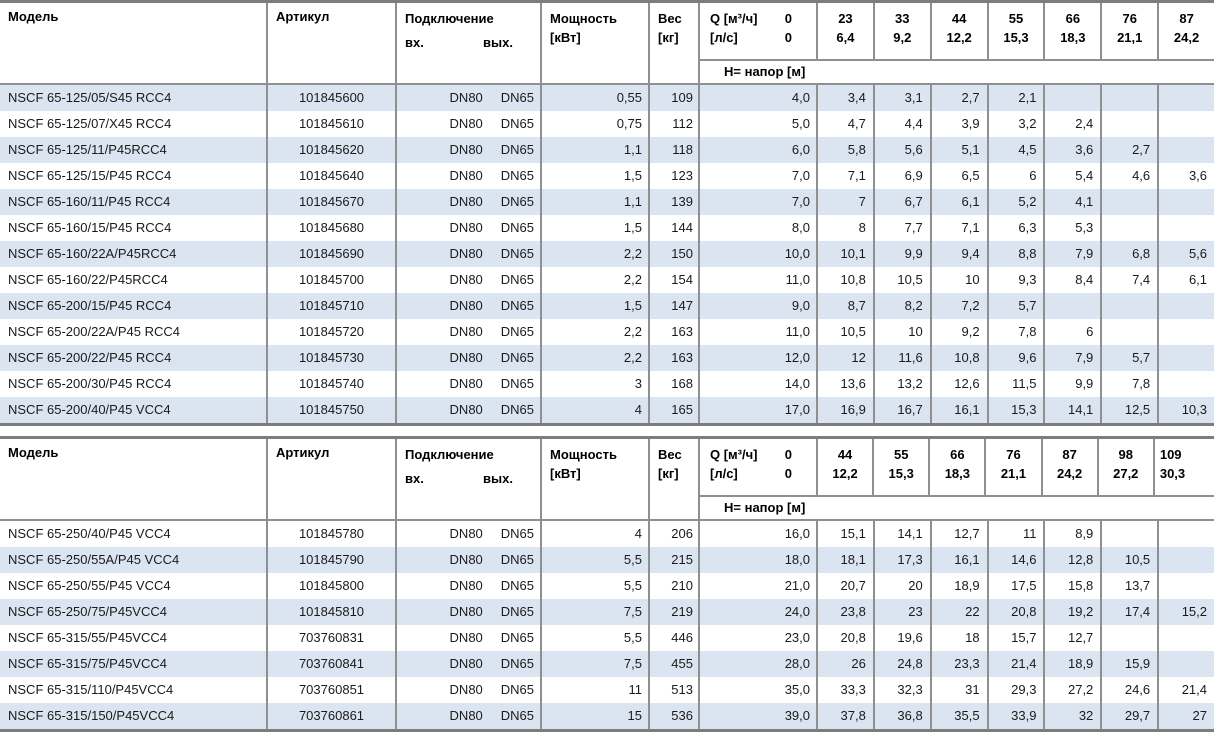  Describe the element at coordinates (845, 454) in the screenshot. I see `flow-m3h: 44` at that location.